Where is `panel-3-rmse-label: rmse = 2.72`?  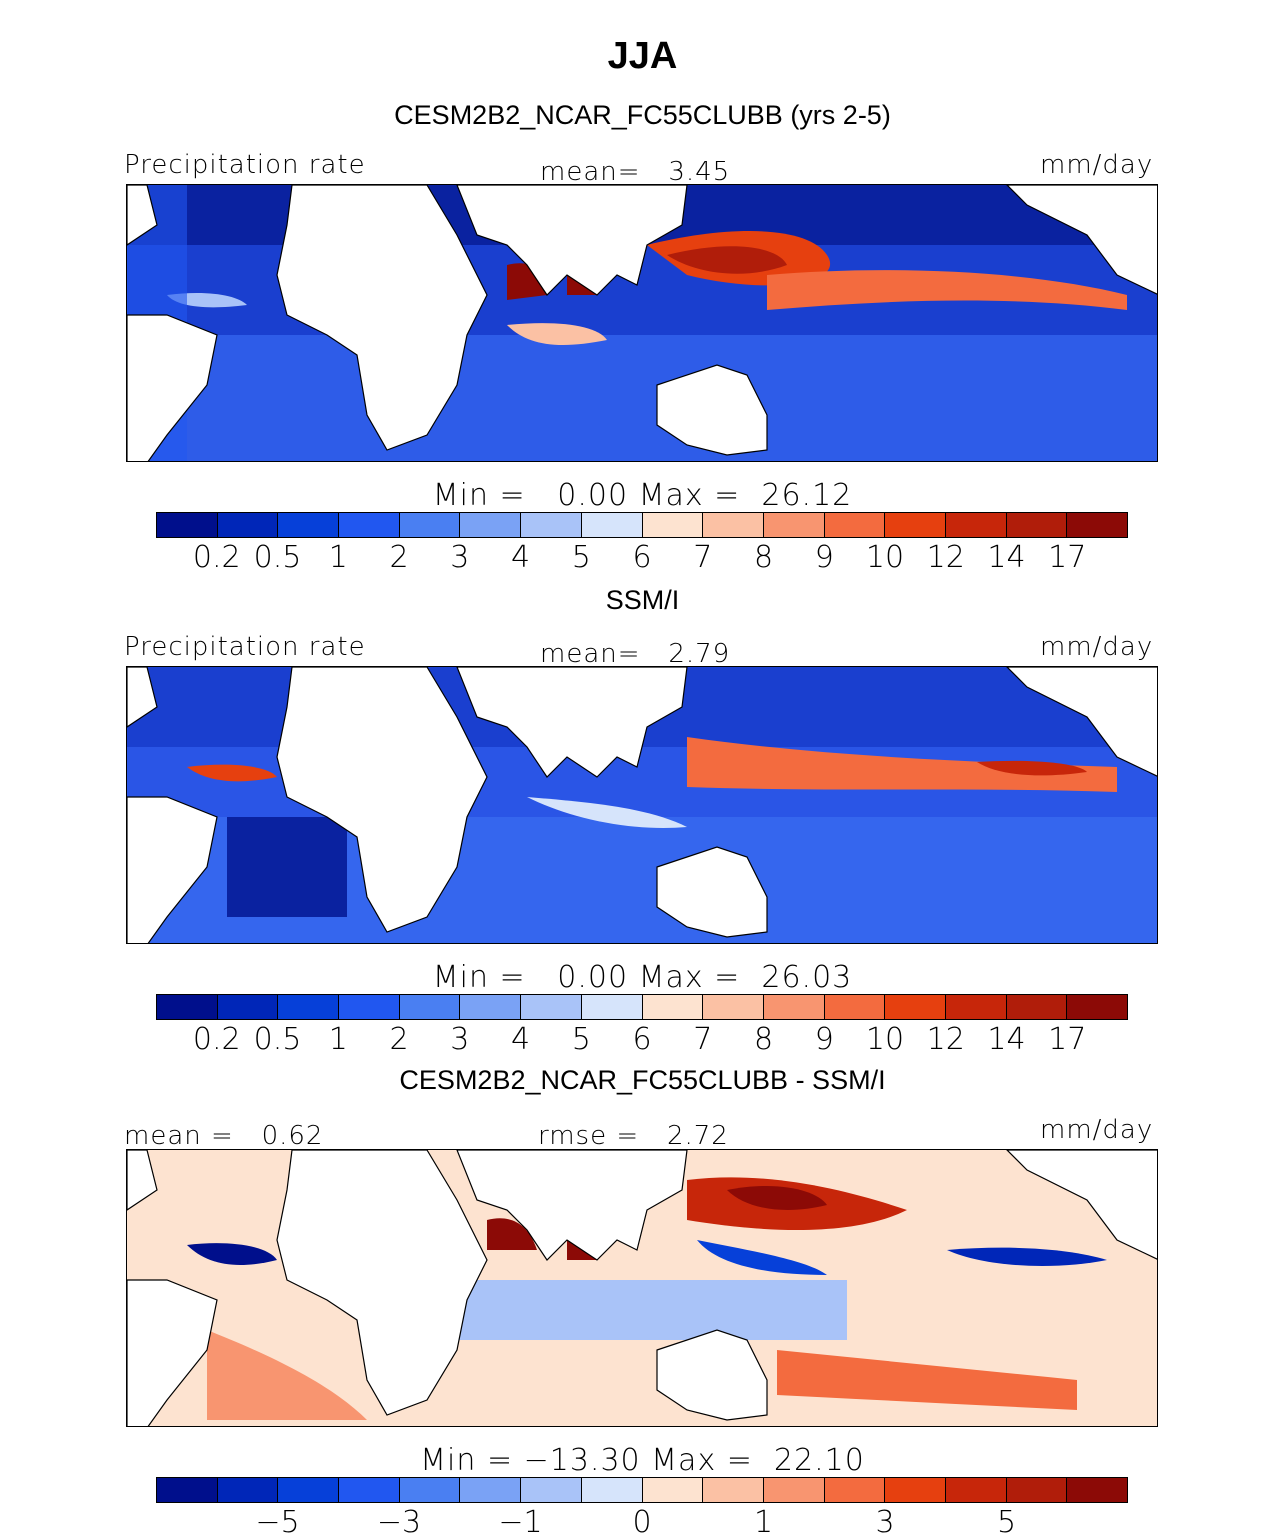 panel-3-rmse-label: rmse = 2.72 is located at coordinates (633, 1136).